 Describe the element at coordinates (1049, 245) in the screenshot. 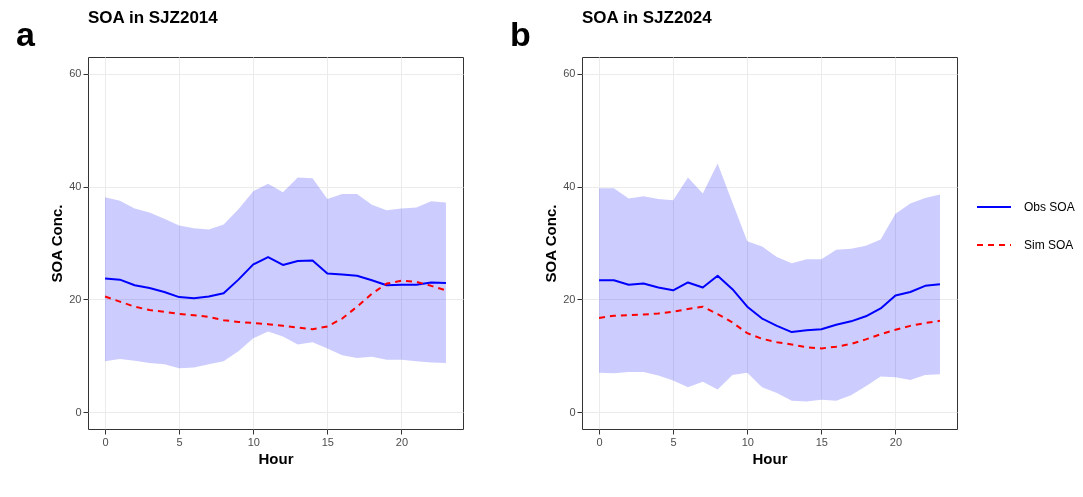

I see `legend-label: Sim SOA` at that location.